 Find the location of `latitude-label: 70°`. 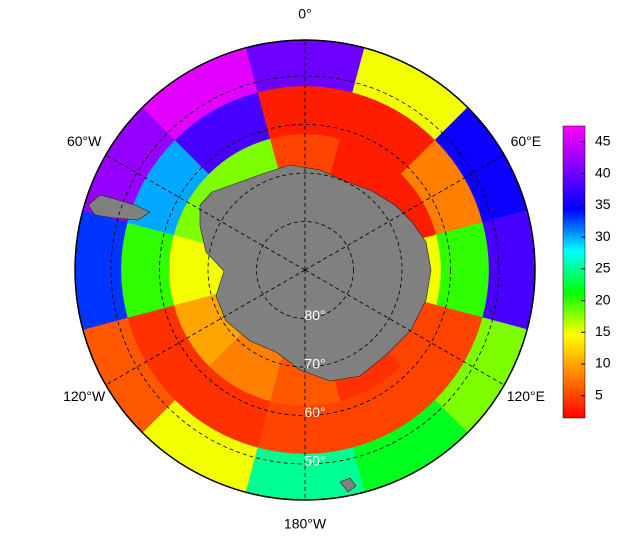

latitude-label: 70° is located at coordinates (314, 364).